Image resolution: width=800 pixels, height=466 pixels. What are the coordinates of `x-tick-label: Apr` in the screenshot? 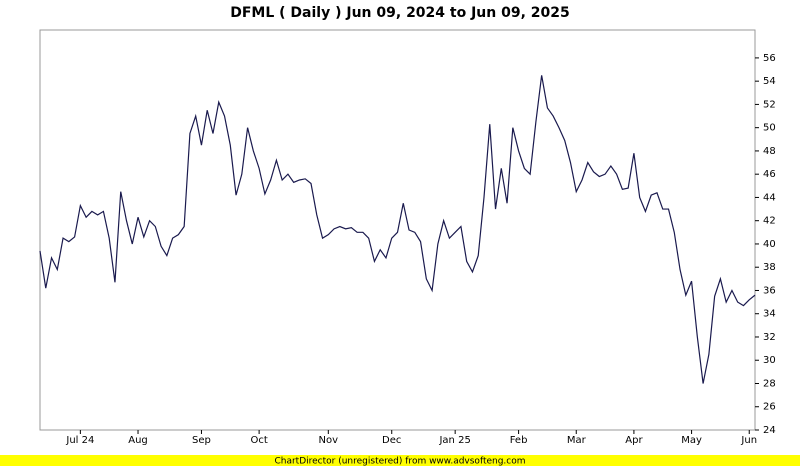 It's located at (634, 440).